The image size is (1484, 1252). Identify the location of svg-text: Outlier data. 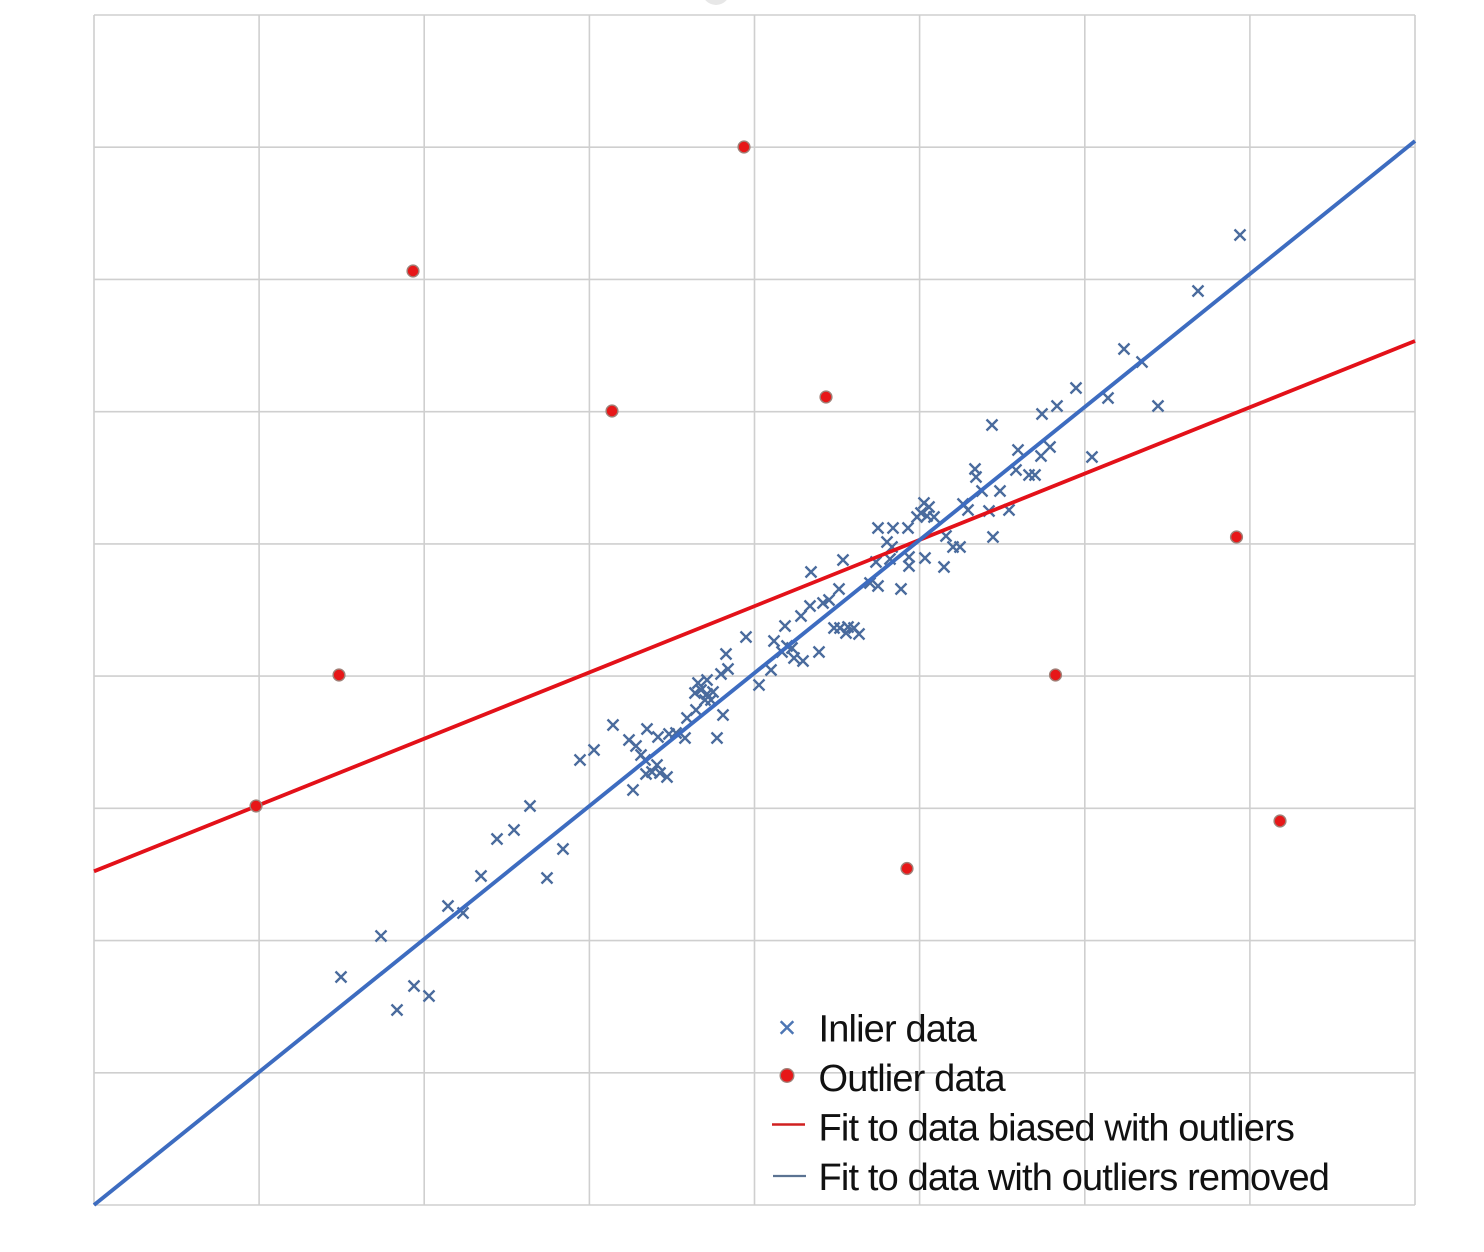
(913, 1079).